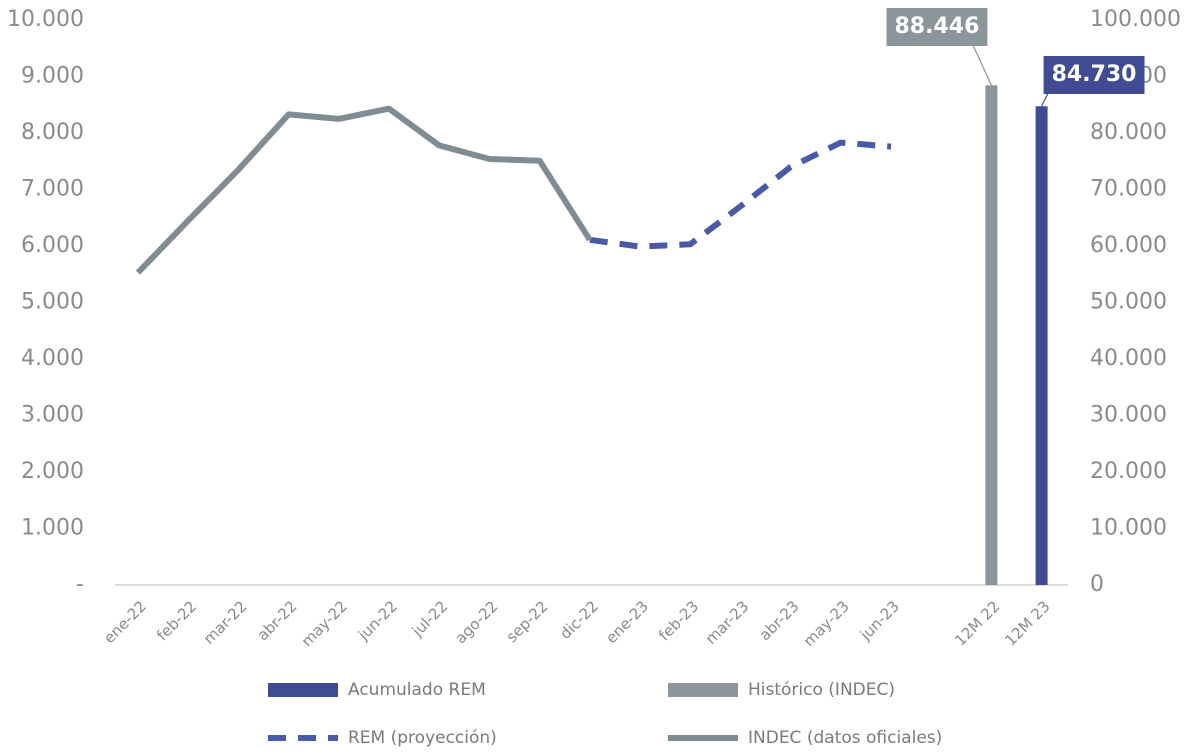 The height and width of the screenshot is (753, 1192). Describe the element at coordinates (52, 132) in the screenshot. I see `y-tick-label: 8.000` at that location.